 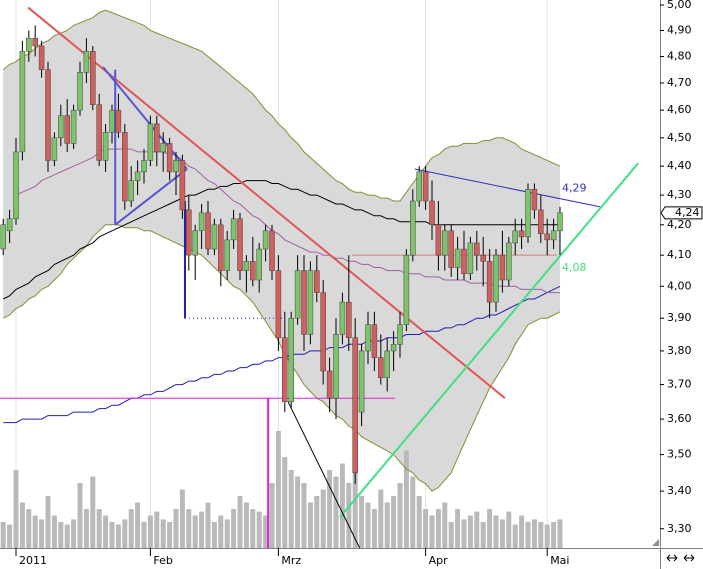 What do you see at coordinates (679, 165) in the screenshot?
I see `y-tick-label: 4,40` at bounding box center [679, 165].